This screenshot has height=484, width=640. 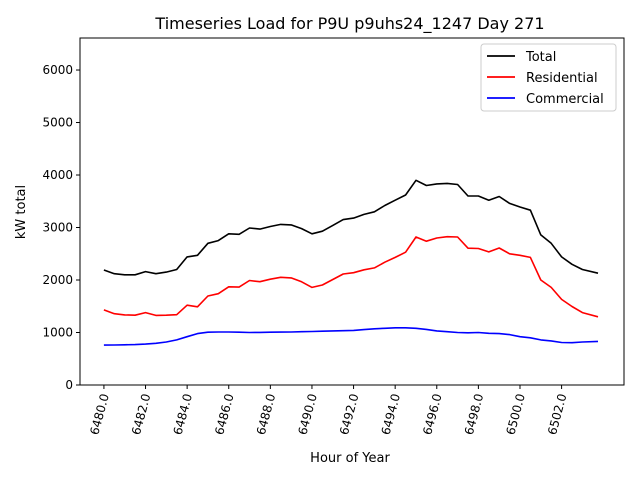 I want to click on x-tick-label: 6480.0, so click(x=99, y=414).